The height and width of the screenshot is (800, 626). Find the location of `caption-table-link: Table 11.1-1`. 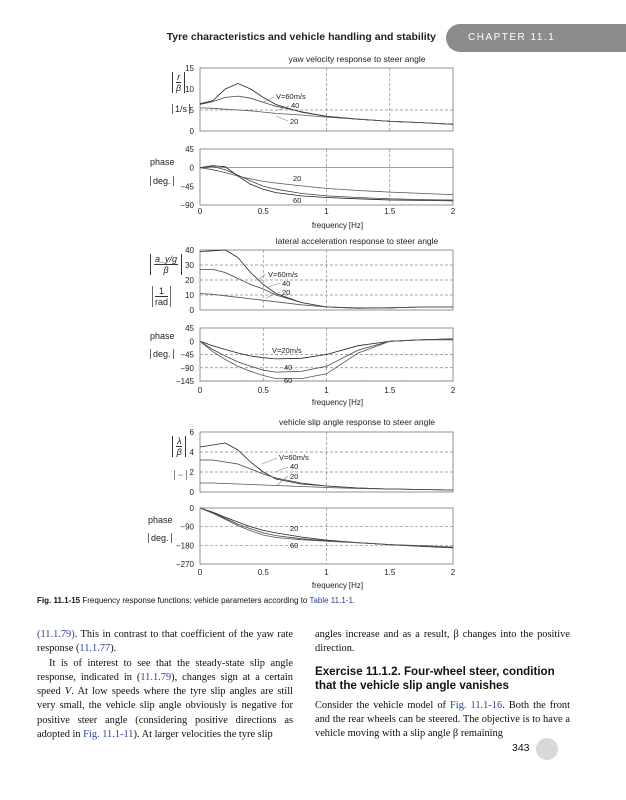

caption-table-link: Table 11.1-1 is located at coordinates (331, 600).